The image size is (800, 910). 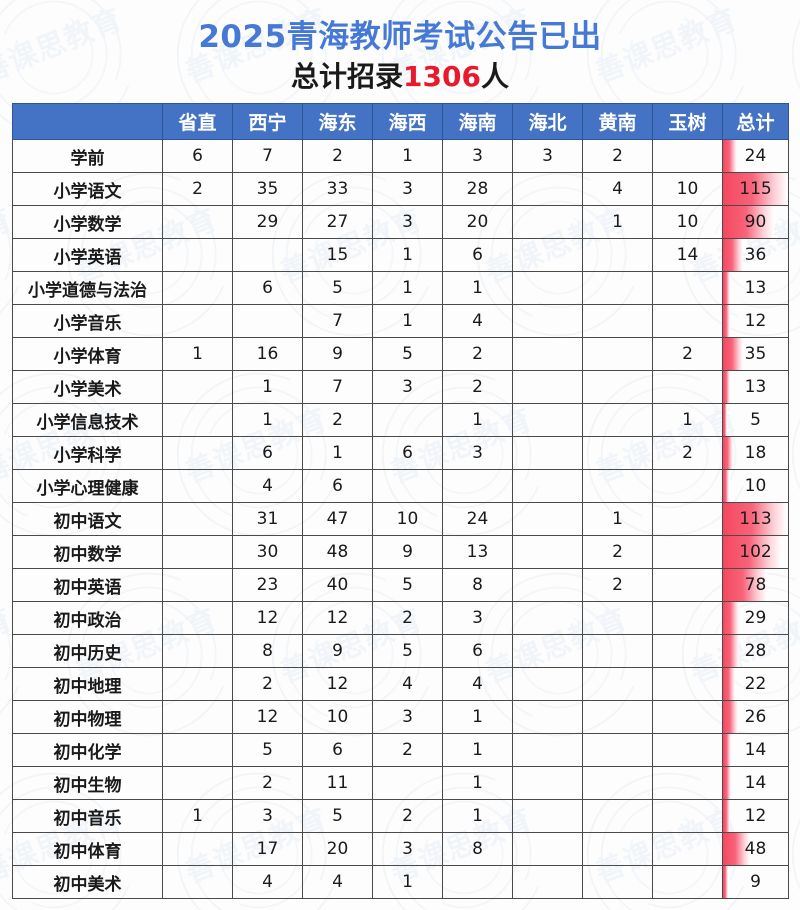 What do you see at coordinates (477, 453) in the screenshot?
I see `cell-region-5: 3` at bounding box center [477, 453].